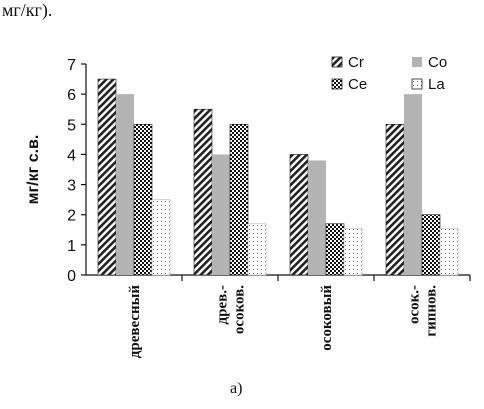 Image resolution: width=484 pixels, height=409 pixels. I want to click on legend-label-la: La, so click(436, 84).